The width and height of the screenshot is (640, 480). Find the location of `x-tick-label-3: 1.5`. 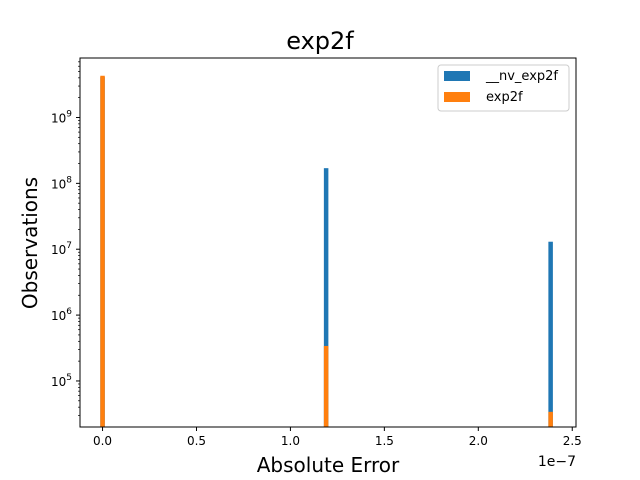

x-tick-label-3: 1.5 is located at coordinates (384, 441).